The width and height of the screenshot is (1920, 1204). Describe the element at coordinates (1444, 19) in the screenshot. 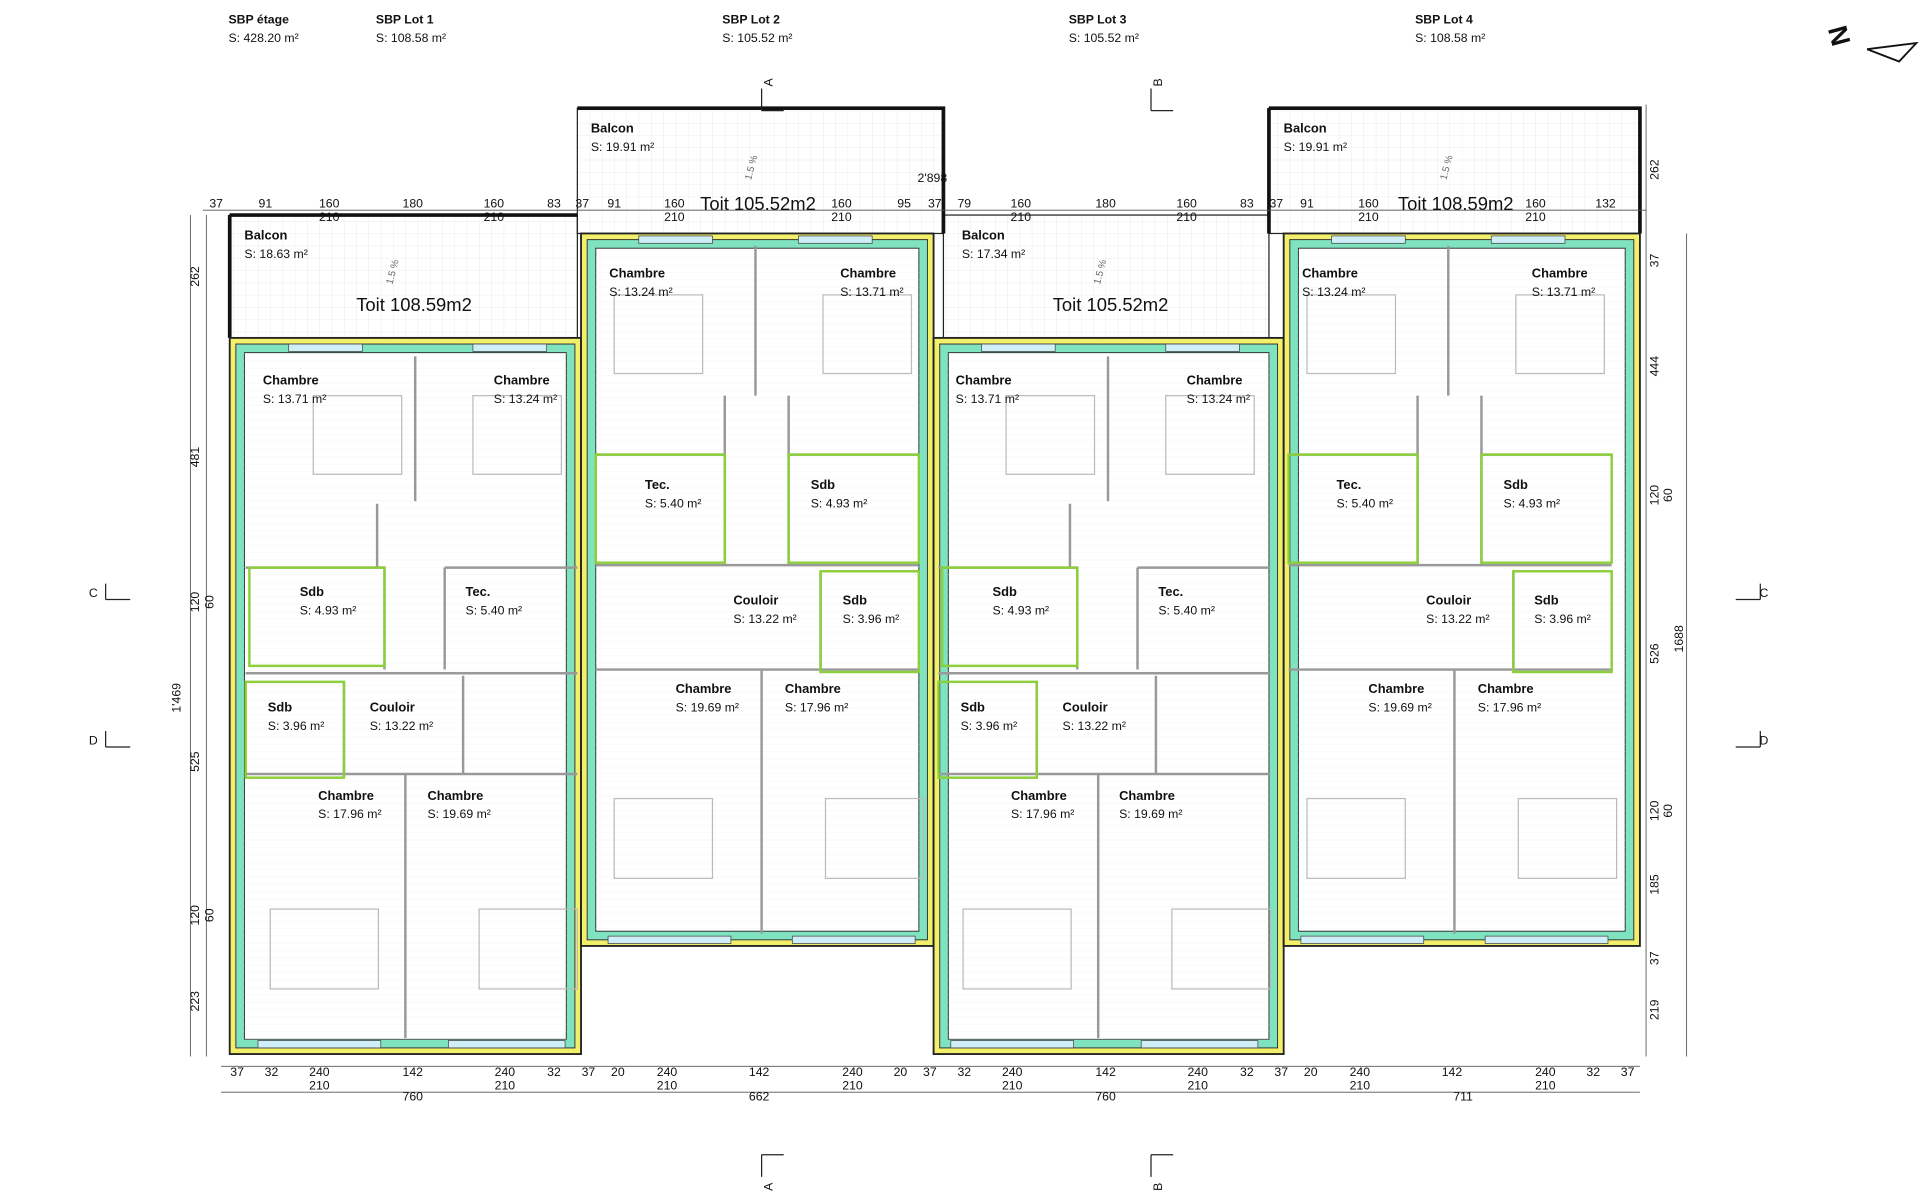

I see `header-title: SBP Lot 4` at that location.